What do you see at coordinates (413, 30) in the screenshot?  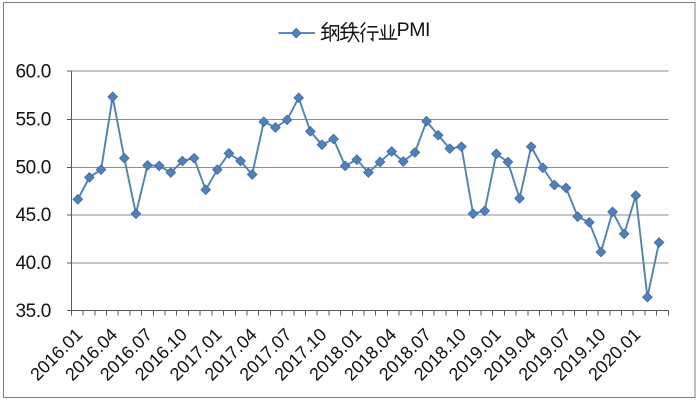 I see `svg-text: PMI` at bounding box center [413, 30].